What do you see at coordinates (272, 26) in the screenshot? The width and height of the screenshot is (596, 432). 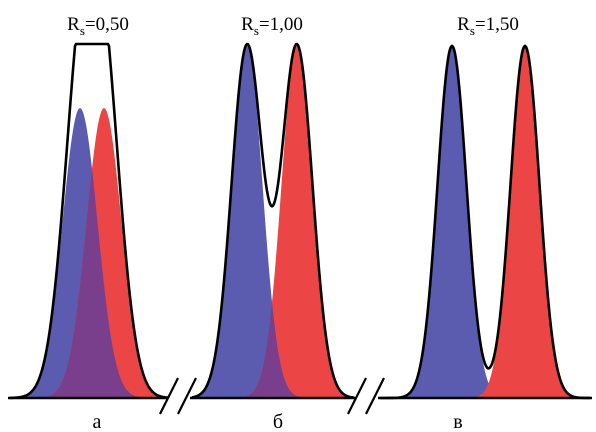 I see `rs-label: Rs=1,00` at bounding box center [272, 26].